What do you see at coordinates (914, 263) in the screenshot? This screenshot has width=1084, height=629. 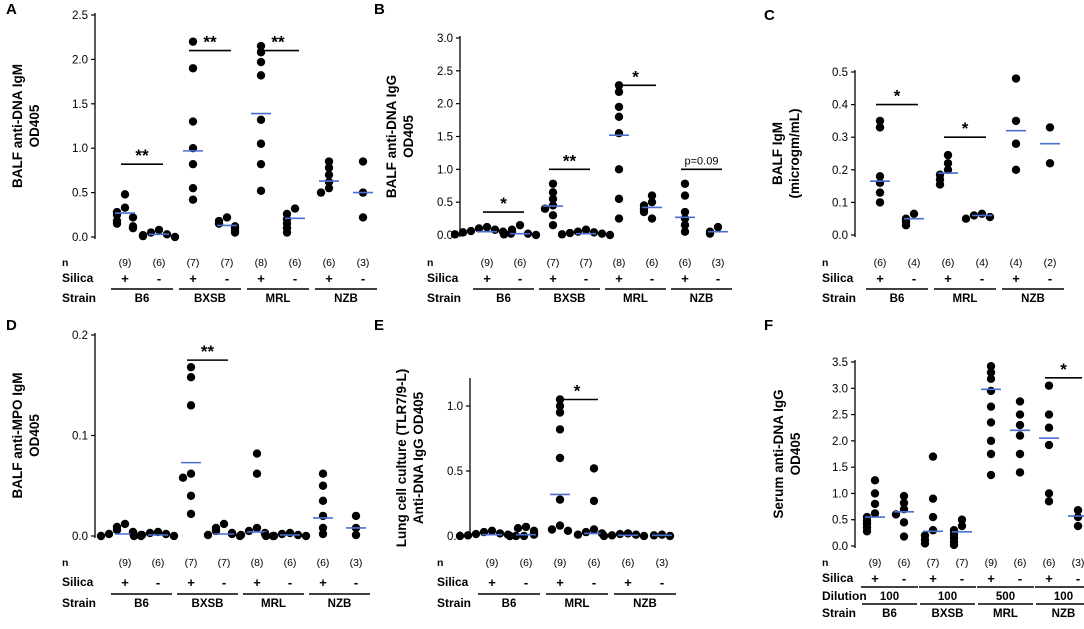 I see `n-count: (4)` at bounding box center [914, 263].